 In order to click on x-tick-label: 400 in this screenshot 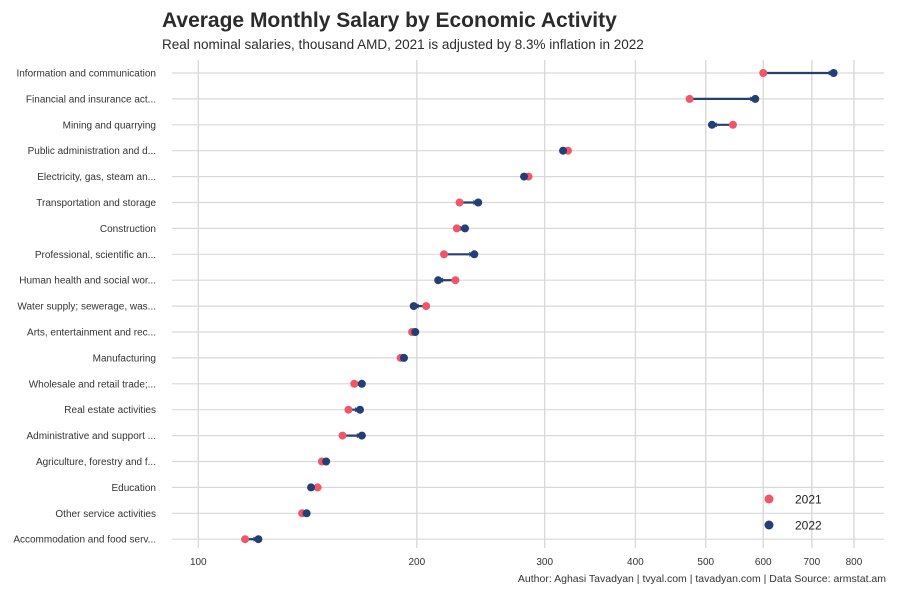, I will do `click(635, 562)`.